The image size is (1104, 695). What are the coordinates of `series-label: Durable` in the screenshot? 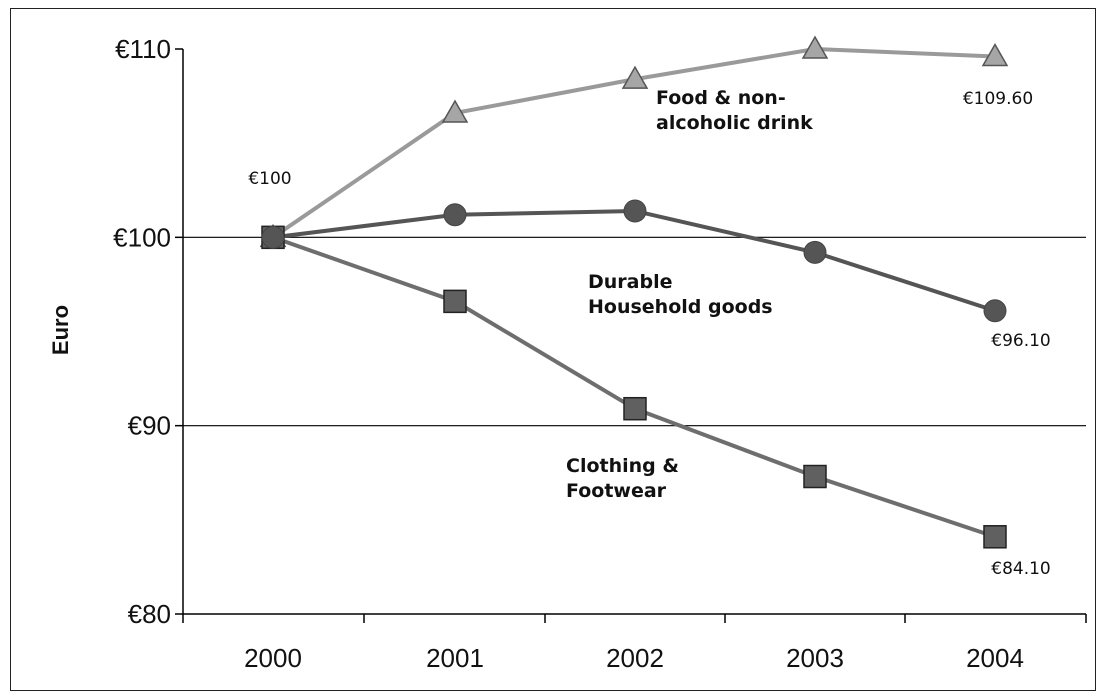 It's located at (630, 282).